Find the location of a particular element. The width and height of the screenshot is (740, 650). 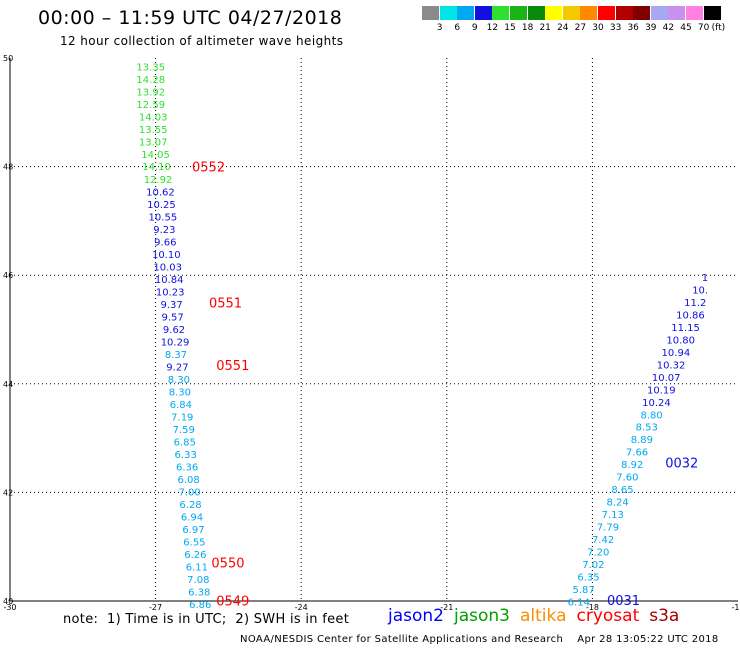

wave-height-value: 8.24 is located at coordinates (618, 503).